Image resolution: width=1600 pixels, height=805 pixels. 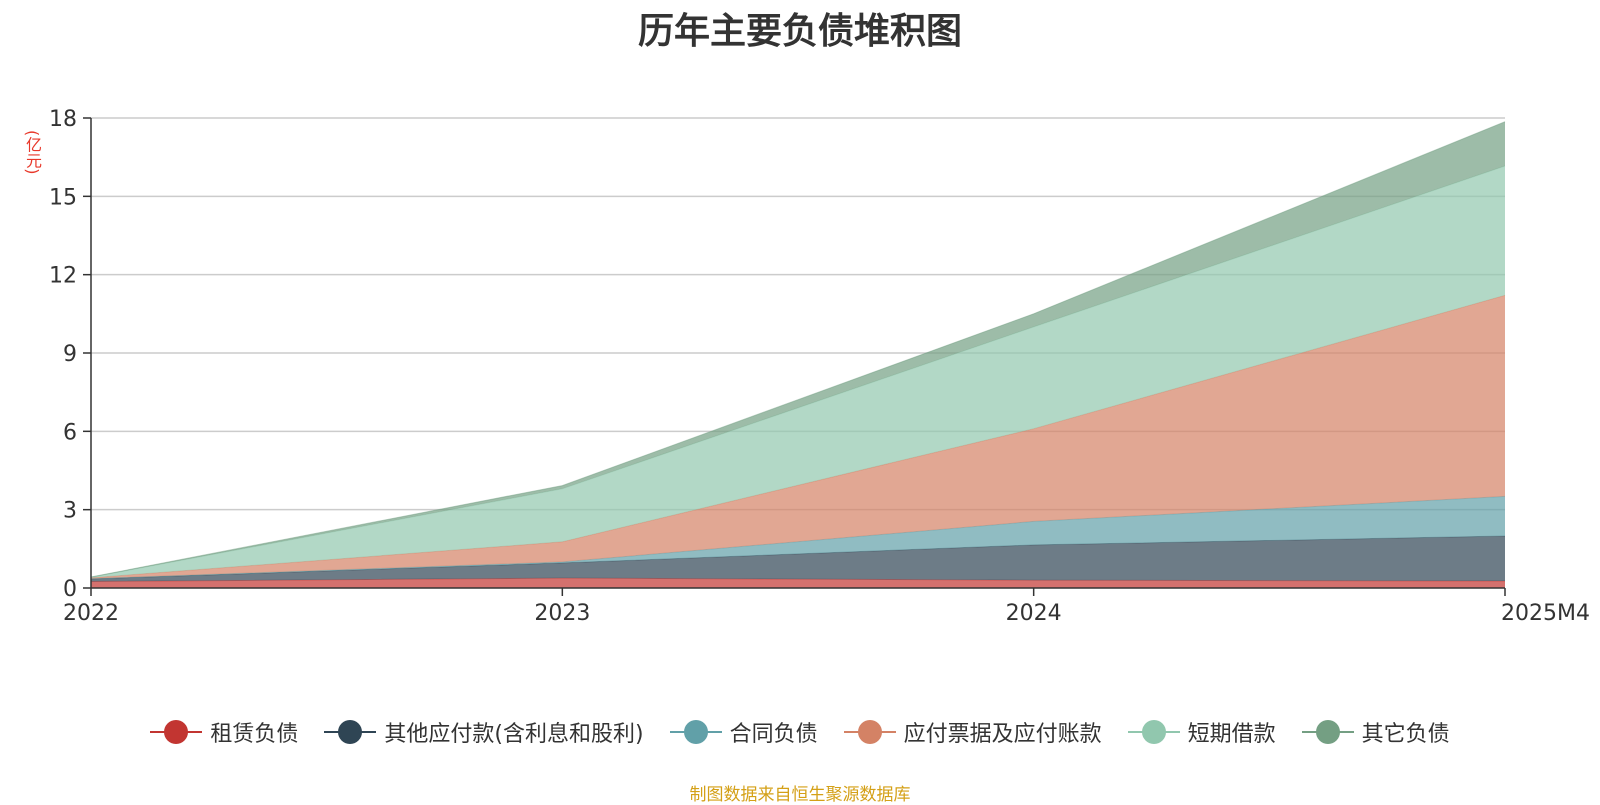 I want to click on legend-label: 应付票据及应付账款, so click(x=1002, y=734).